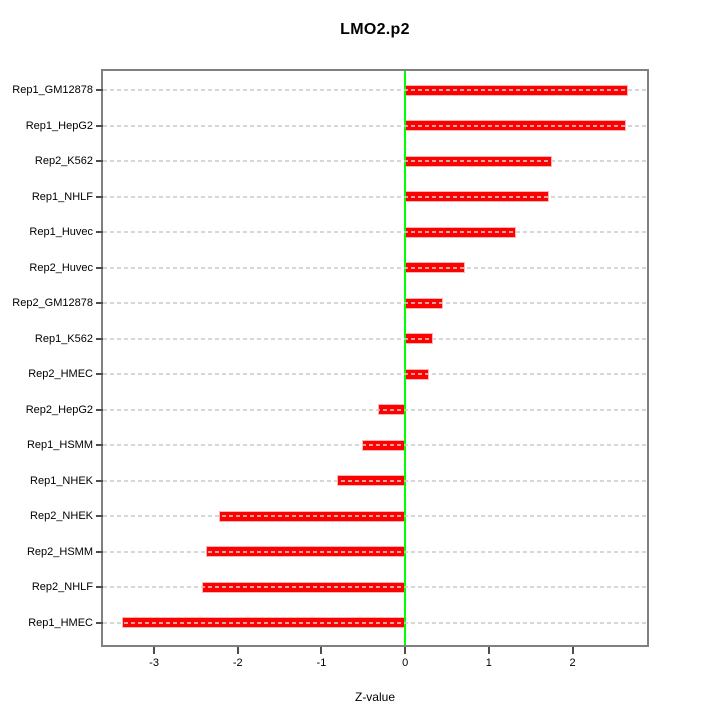  What do you see at coordinates (52, 90) in the screenshot?
I see `y-axis-category-label: Rep1_GM12878` at bounding box center [52, 90].